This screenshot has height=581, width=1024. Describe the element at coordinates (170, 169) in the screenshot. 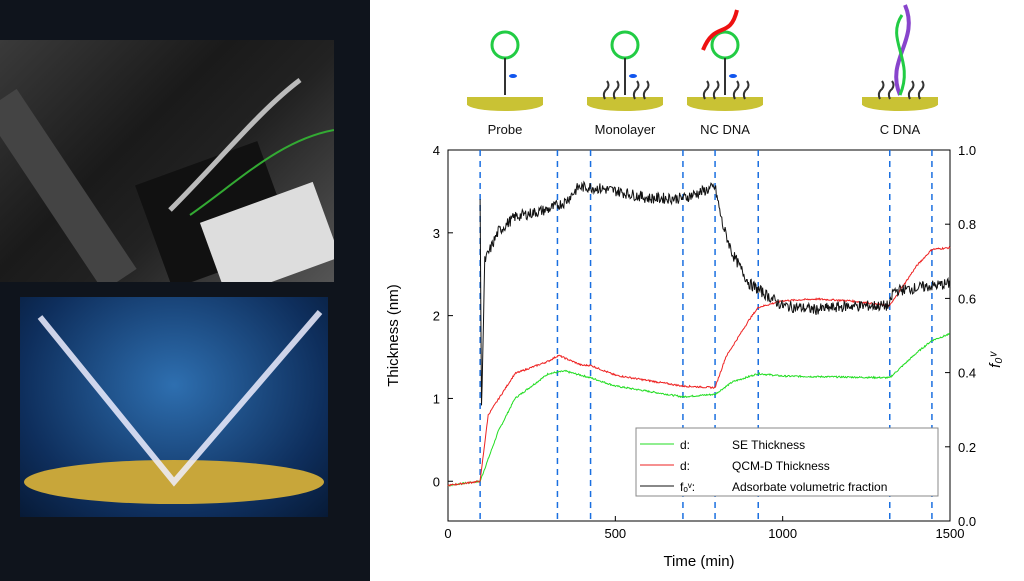

I see `instrument-photo` at that location.